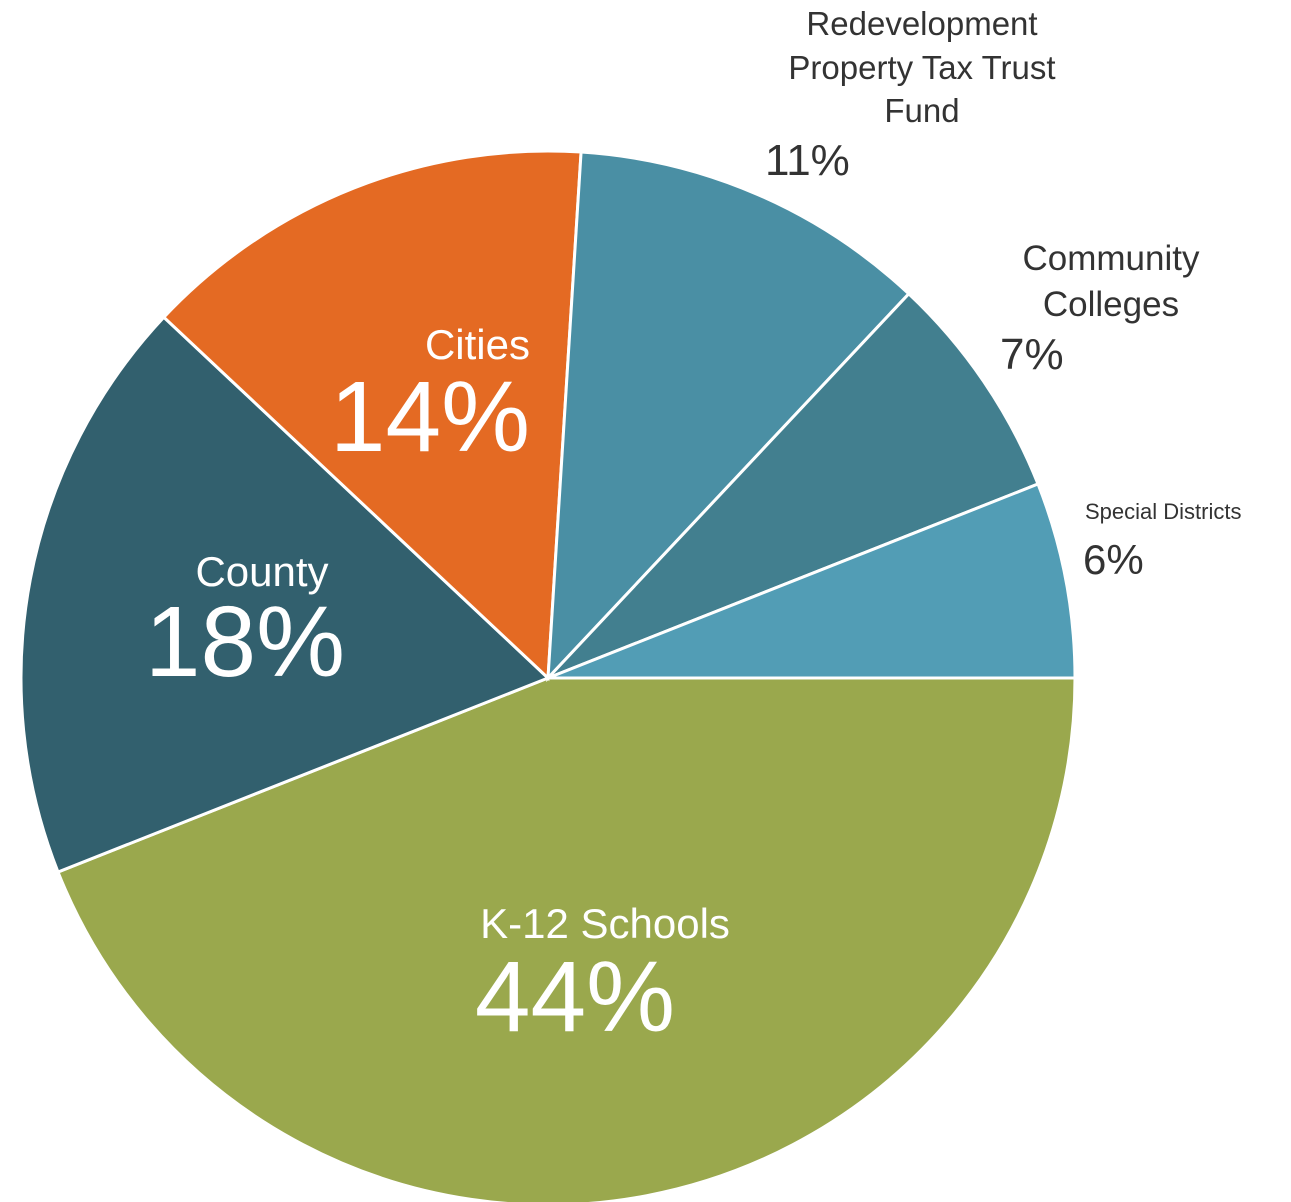 This screenshot has width=1291, height=1202. Describe the element at coordinates (1163, 511) in the screenshot. I see `slice-name: Special Districts` at that location.